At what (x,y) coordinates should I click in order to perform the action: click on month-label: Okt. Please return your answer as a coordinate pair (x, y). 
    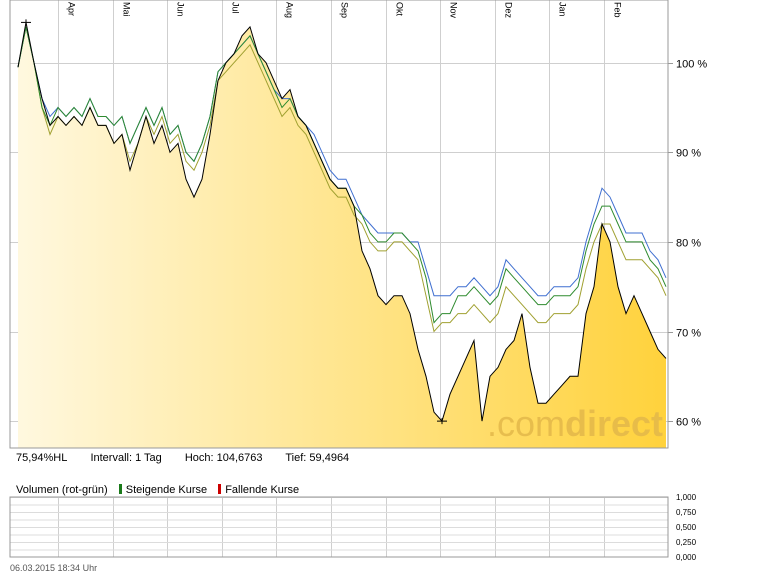
    Looking at the image, I should click on (400, 9).